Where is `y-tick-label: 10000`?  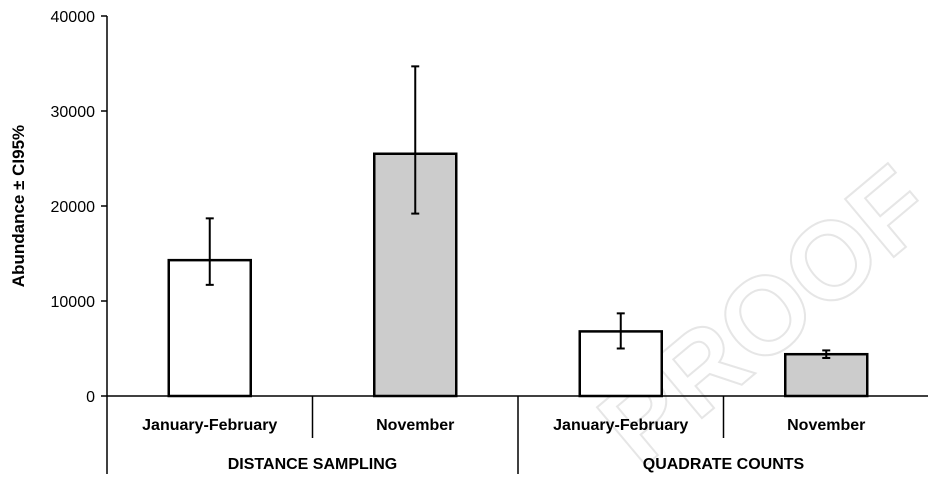 y-tick-label: 10000 is located at coordinates (73, 302).